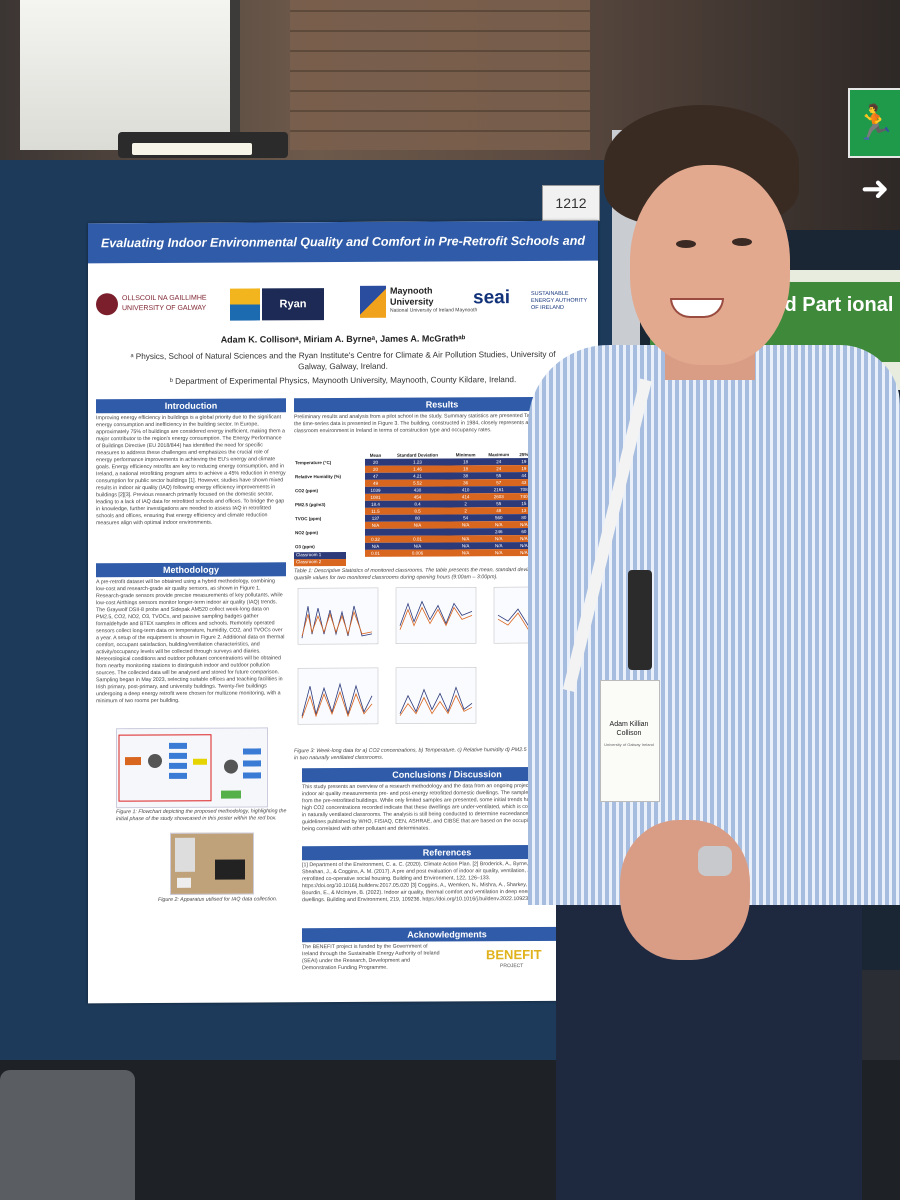 The height and width of the screenshot is (1200, 900). What do you see at coordinates (320, 562) in the screenshot?
I see `legend-classroom-2: Classroom 2` at bounding box center [320, 562].